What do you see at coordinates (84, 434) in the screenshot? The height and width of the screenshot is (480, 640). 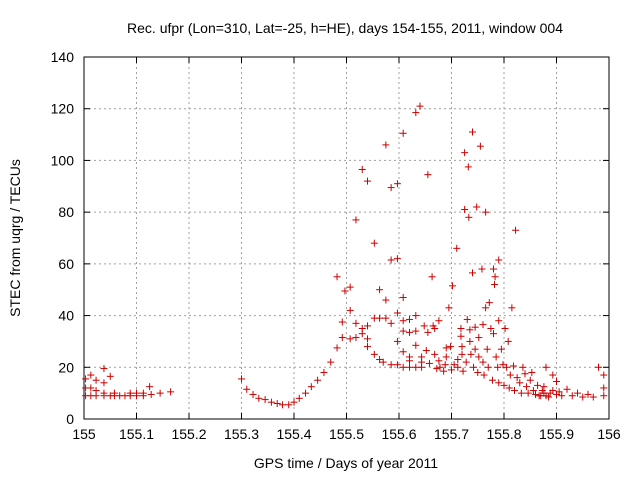 I see `x-tick-label: 155` at bounding box center [84, 434].